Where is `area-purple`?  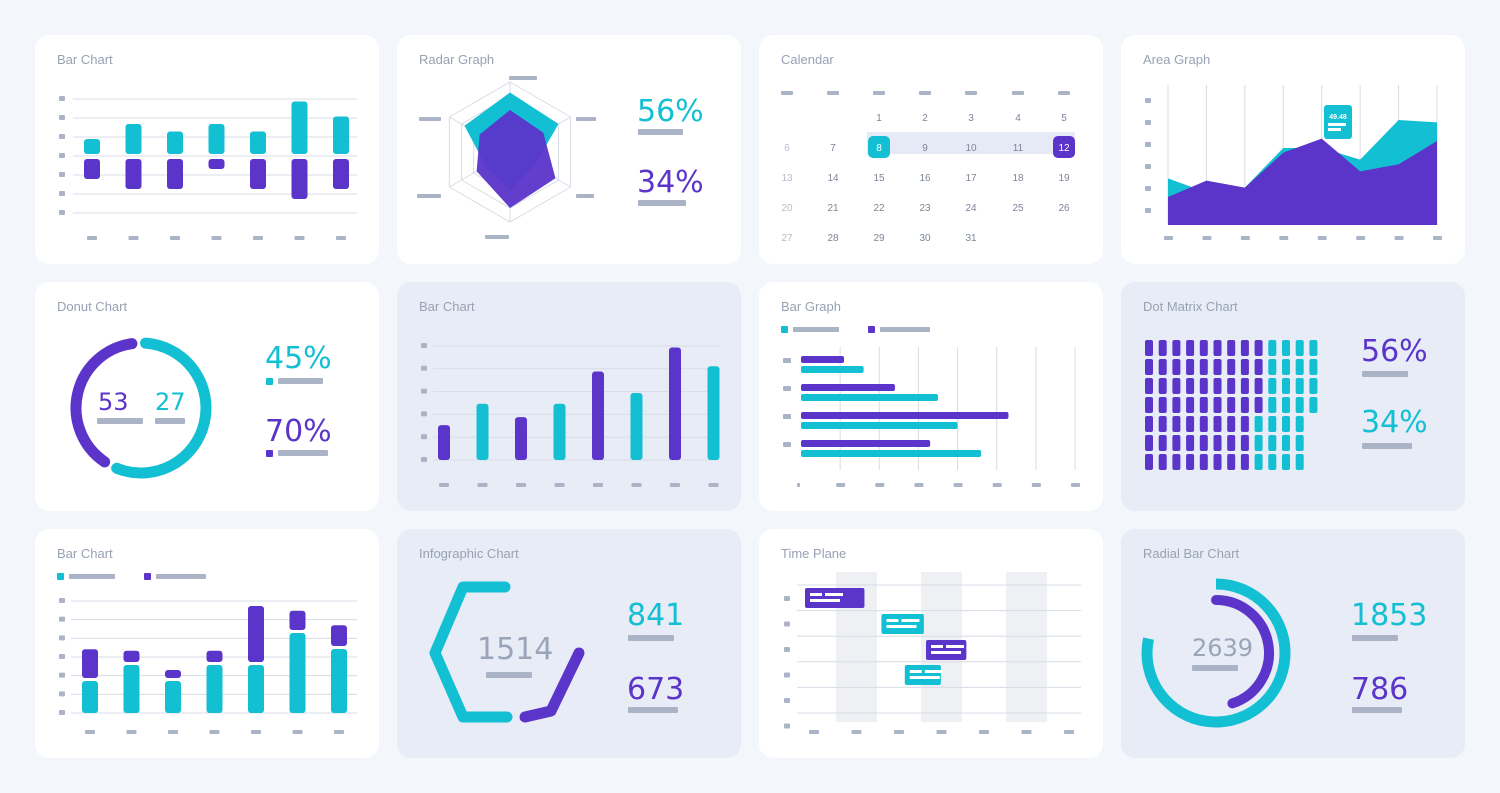
area-purple is located at coordinates (1302, 181).